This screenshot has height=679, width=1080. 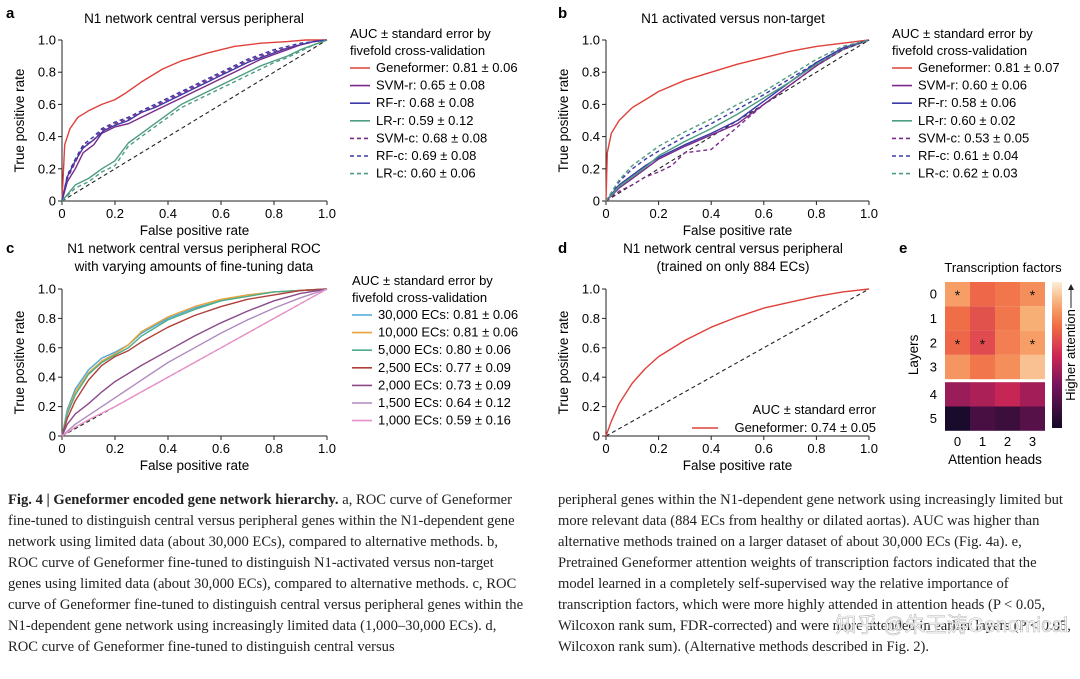 I want to click on panel-c-title-1: N1 network central versus peripheral ROC, so click(x=194, y=248).